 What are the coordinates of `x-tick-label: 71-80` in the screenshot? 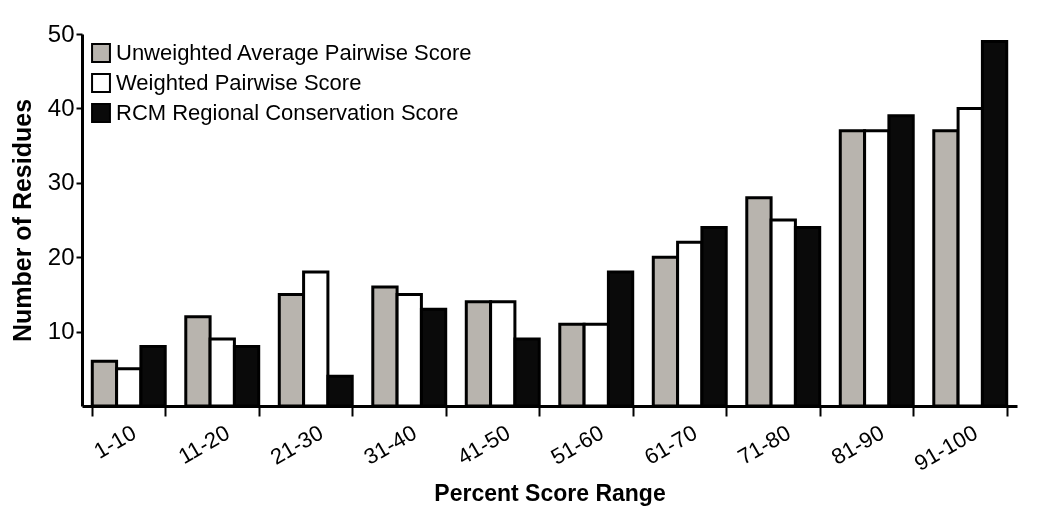 It's located at (764, 444).